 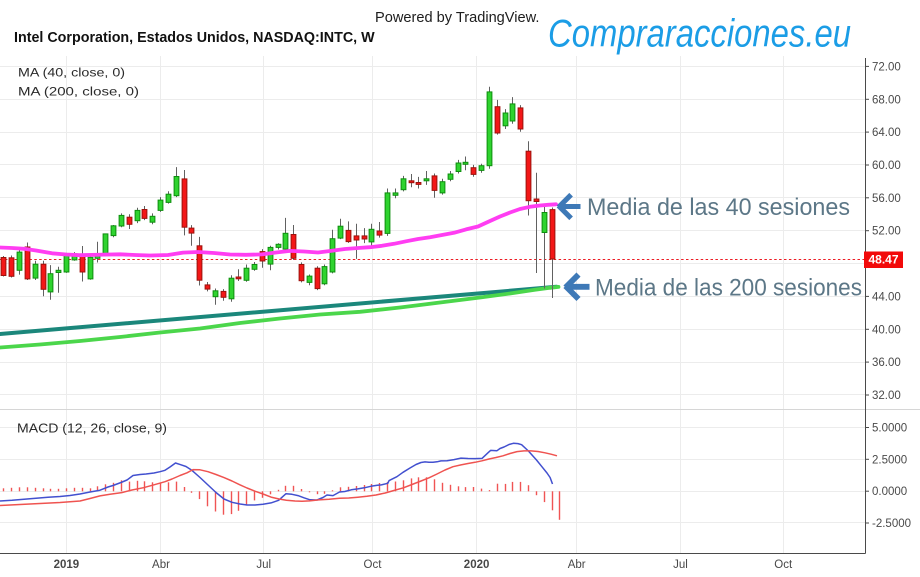 What do you see at coordinates (886, 330) in the screenshot?
I see `svg-text: 40.00` at bounding box center [886, 330].